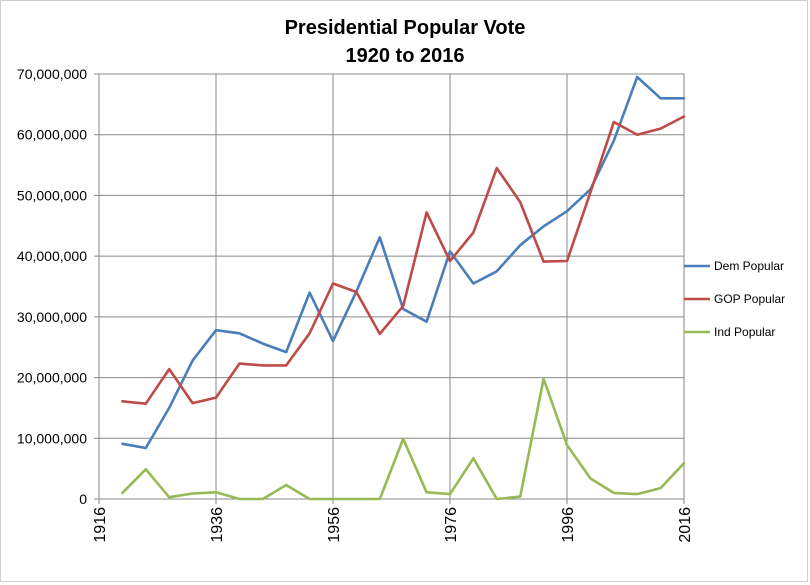  Describe the element at coordinates (405, 56) in the screenshot. I see `title-line-2: 1920 to 2016` at that location.